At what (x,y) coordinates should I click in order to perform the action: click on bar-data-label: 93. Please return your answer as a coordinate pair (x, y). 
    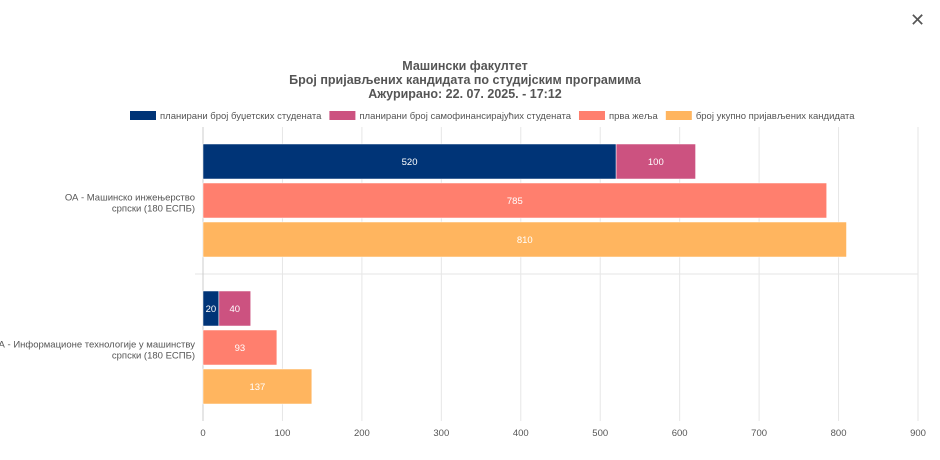
    Looking at the image, I should click on (240, 348).